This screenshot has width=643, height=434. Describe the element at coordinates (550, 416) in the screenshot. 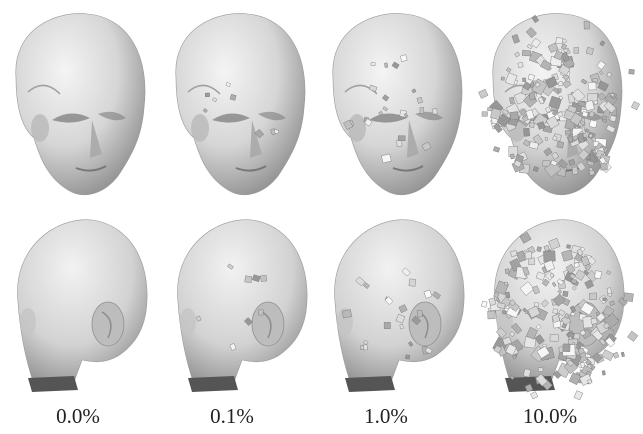

I see `column-label-3: 10.0%` at that location.